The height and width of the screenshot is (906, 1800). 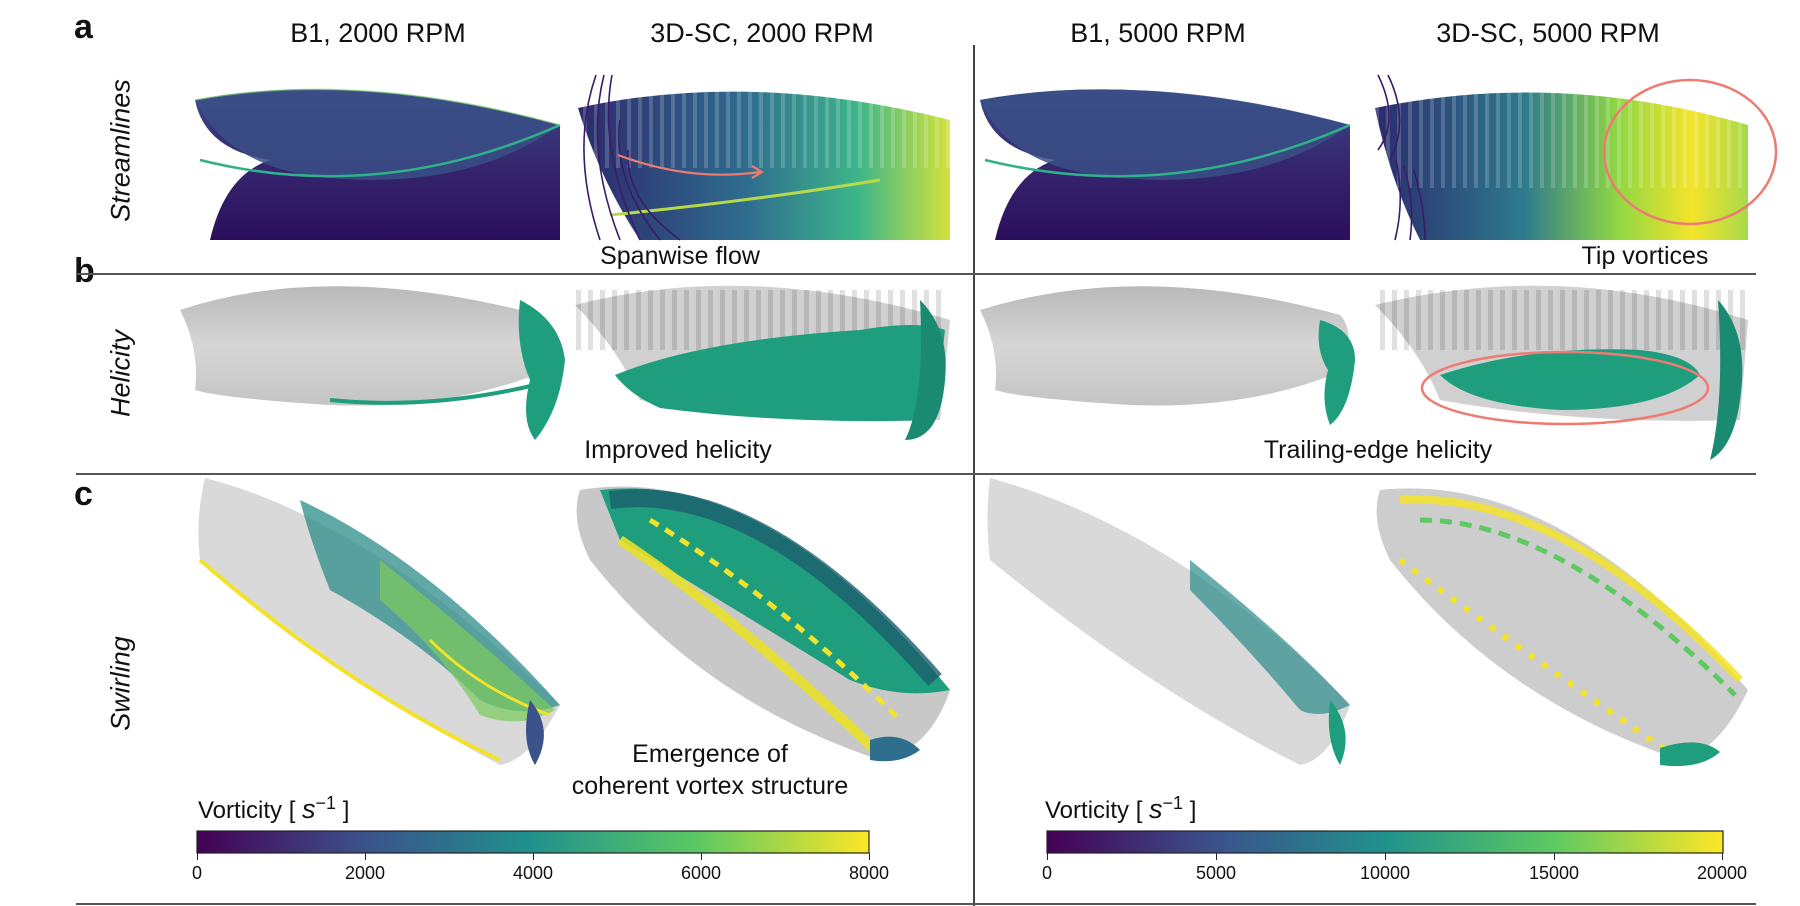 I want to click on column-title-3dsc-5000: 3D-SC, 5000 RPM, so click(x=1548, y=33).